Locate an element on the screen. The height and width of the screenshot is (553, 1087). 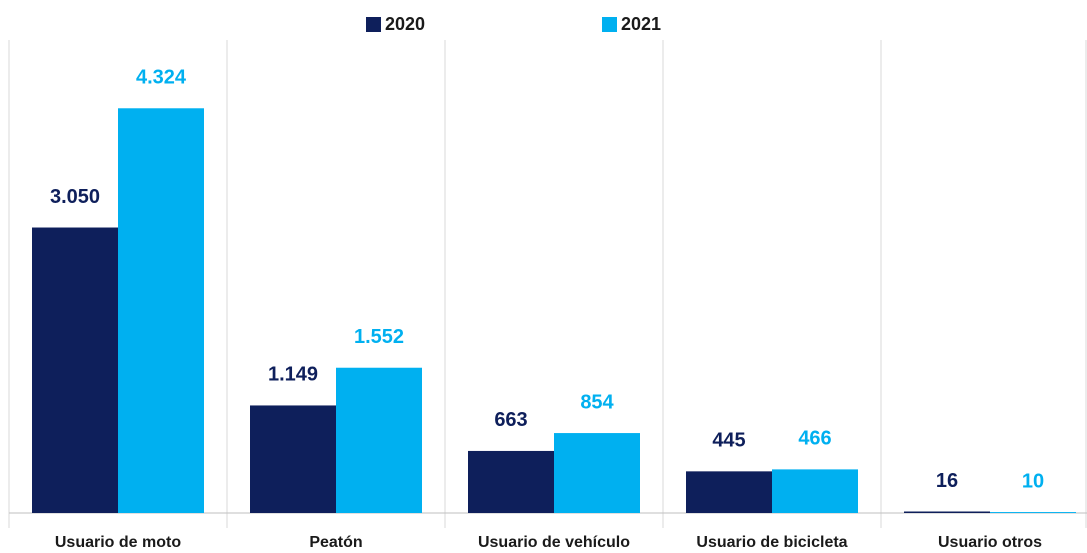
value-label: 1.552 is located at coordinates (379, 337).